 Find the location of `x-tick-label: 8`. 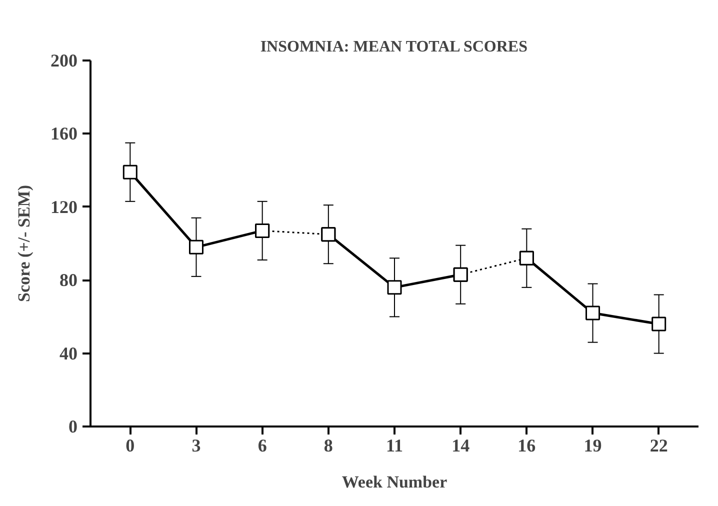

x-tick-label: 8 is located at coordinates (328, 446).